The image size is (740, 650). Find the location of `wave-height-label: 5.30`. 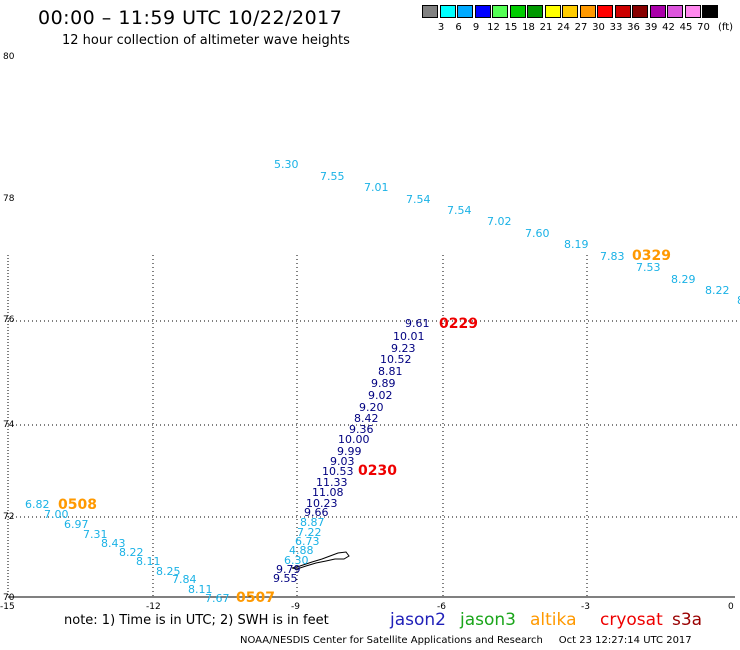

wave-height-label: 5.30 is located at coordinates (286, 164).